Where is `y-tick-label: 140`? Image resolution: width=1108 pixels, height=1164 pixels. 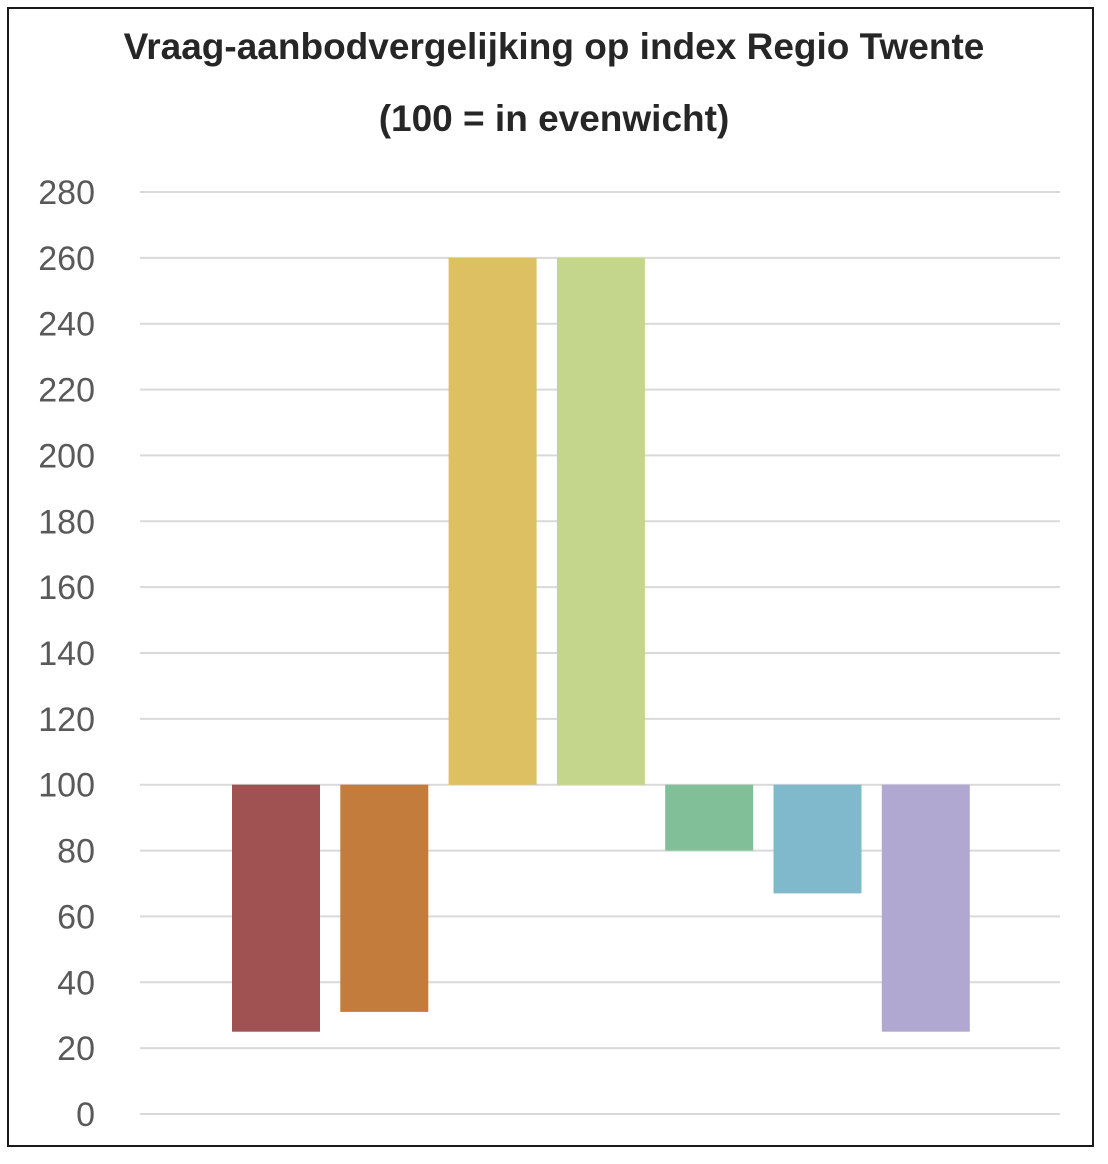
y-tick-label: 140 is located at coordinates (66, 654).